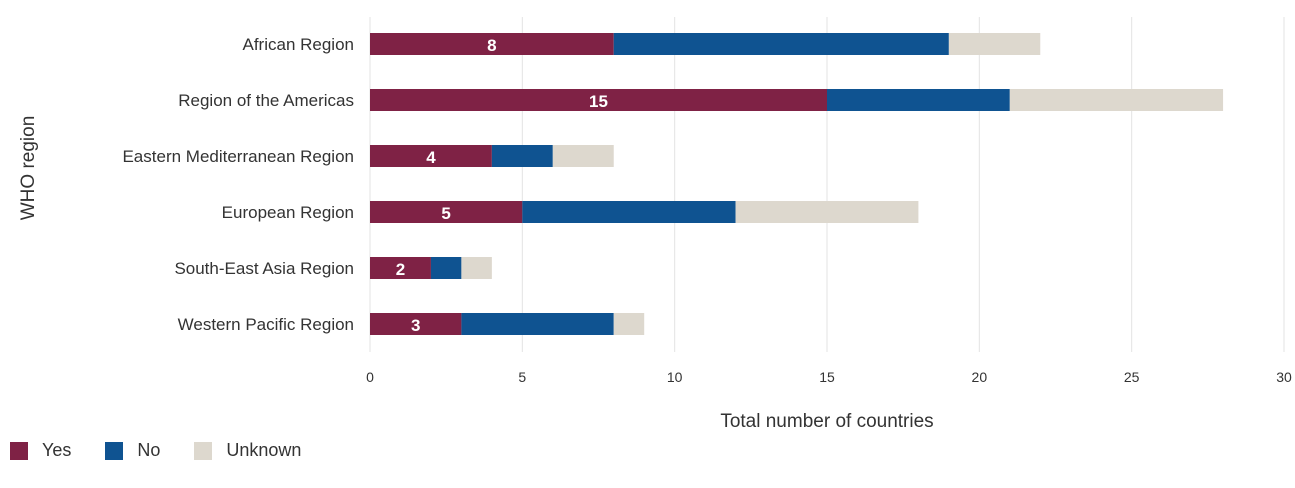 The image size is (1295, 488). I want to click on legend-item-unknown: Unknown, so click(247, 450).